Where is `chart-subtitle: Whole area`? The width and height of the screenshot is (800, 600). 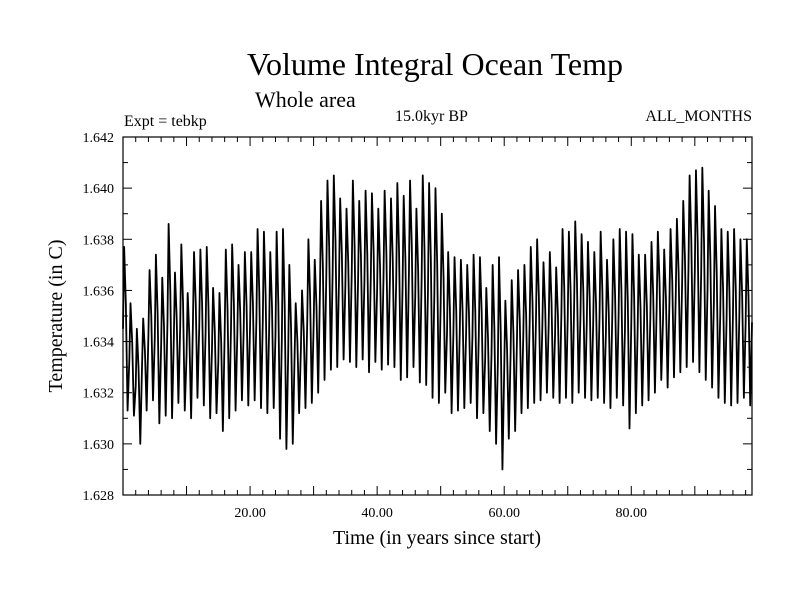 chart-subtitle: Whole area is located at coordinates (305, 99).